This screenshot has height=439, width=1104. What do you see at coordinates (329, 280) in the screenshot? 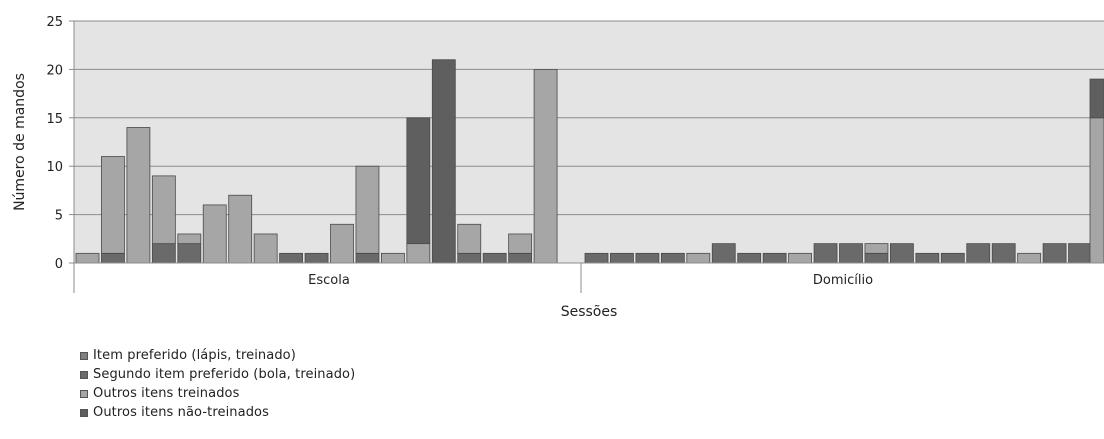
I see `x-group-label: Escola` at bounding box center [329, 280].